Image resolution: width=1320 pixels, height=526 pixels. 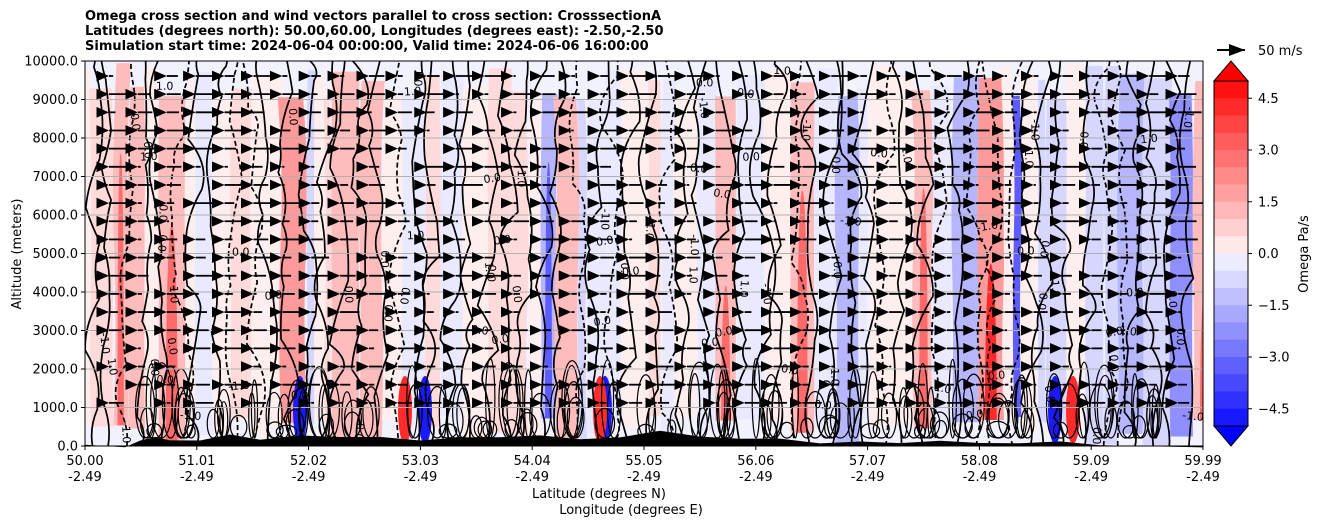 What do you see at coordinates (631, 510) in the screenshot?
I see `x-axis-label-longitude: Longitude (degrees E)` at bounding box center [631, 510].